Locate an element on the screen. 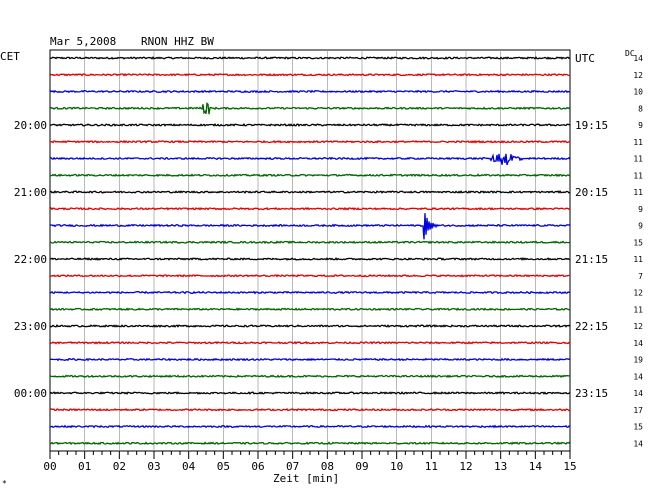  x-tick-label: 11 is located at coordinates (431, 466).